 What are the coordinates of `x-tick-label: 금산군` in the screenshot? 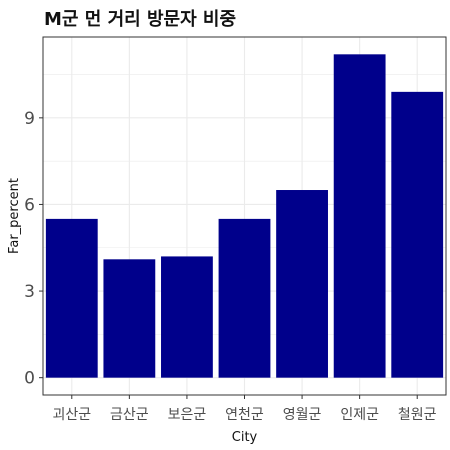 It's located at (129, 415).